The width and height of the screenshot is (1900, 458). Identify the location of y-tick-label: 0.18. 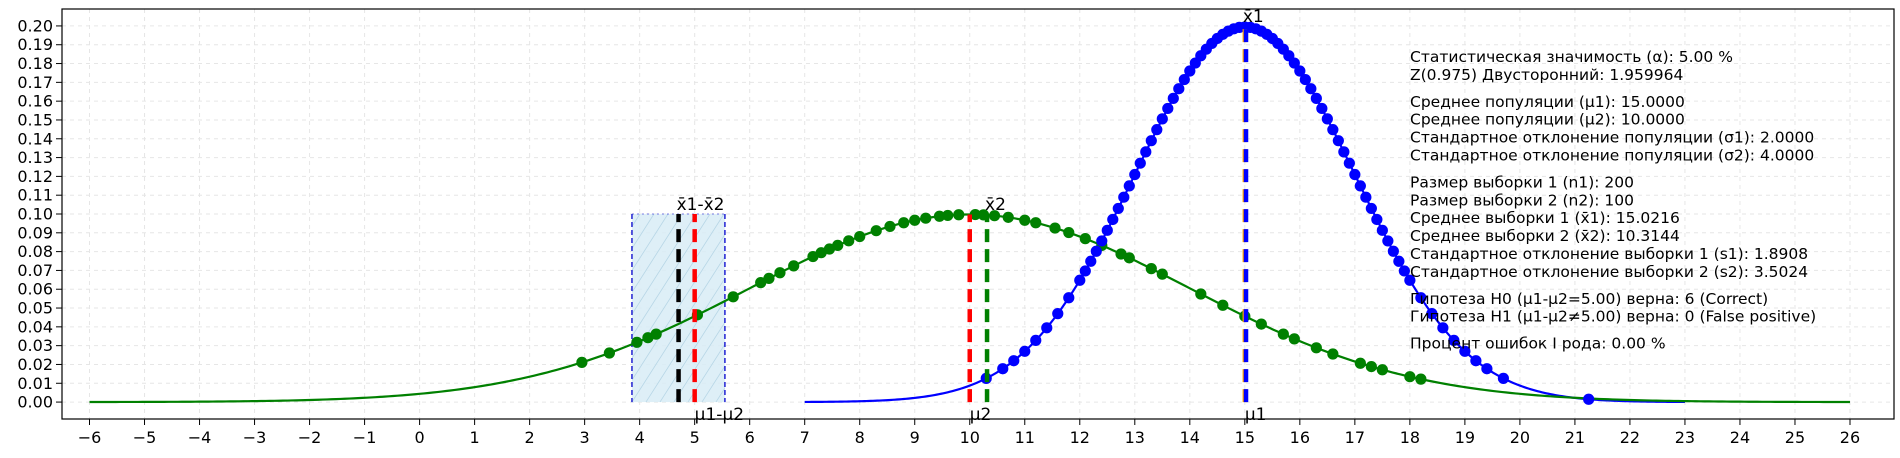
(35, 63).